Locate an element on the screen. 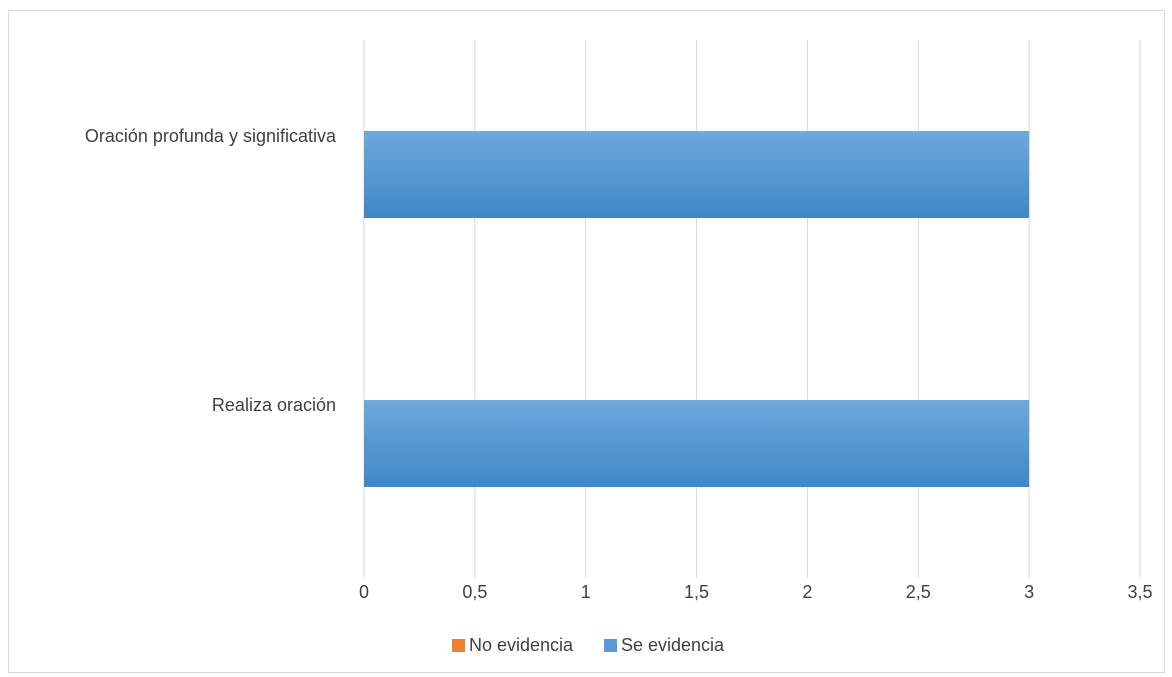 Image resolution: width=1172 pixels, height=677 pixels. category-label: Realiza oración is located at coordinates (274, 405).